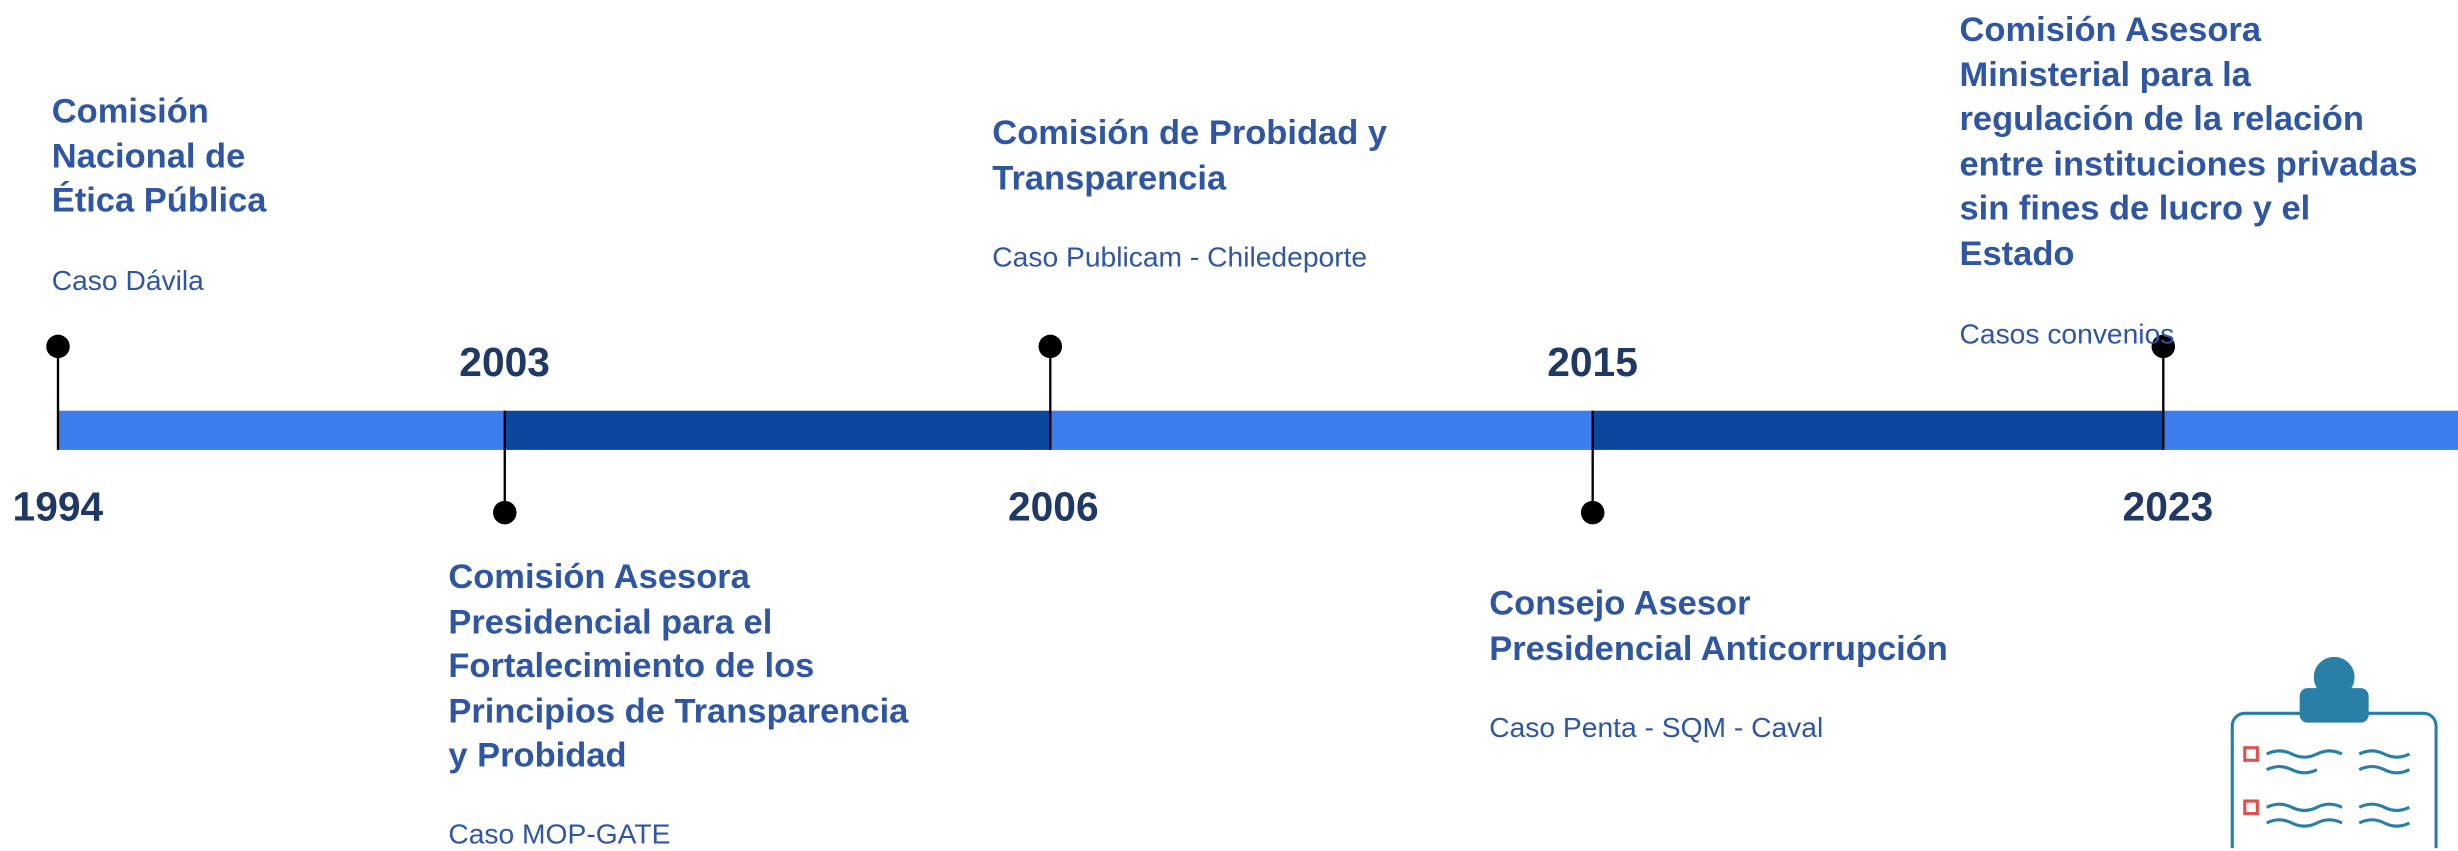 The width and height of the screenshot is (2458, 851). What do you see at coordinates (58, 506) in the screenshot?
I see `event-year: 1994` at bounding box center [58, 506].